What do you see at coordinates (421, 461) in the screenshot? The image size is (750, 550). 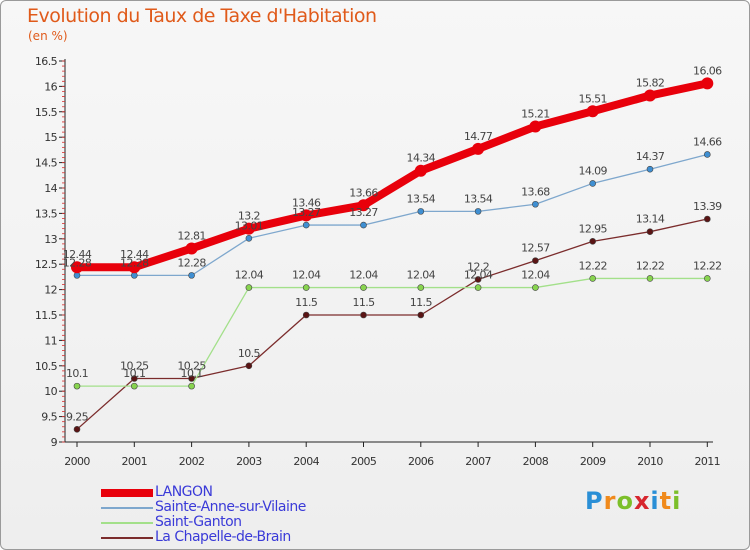 I see `x-tick-label: 2006` at bounding box center [421, 461].